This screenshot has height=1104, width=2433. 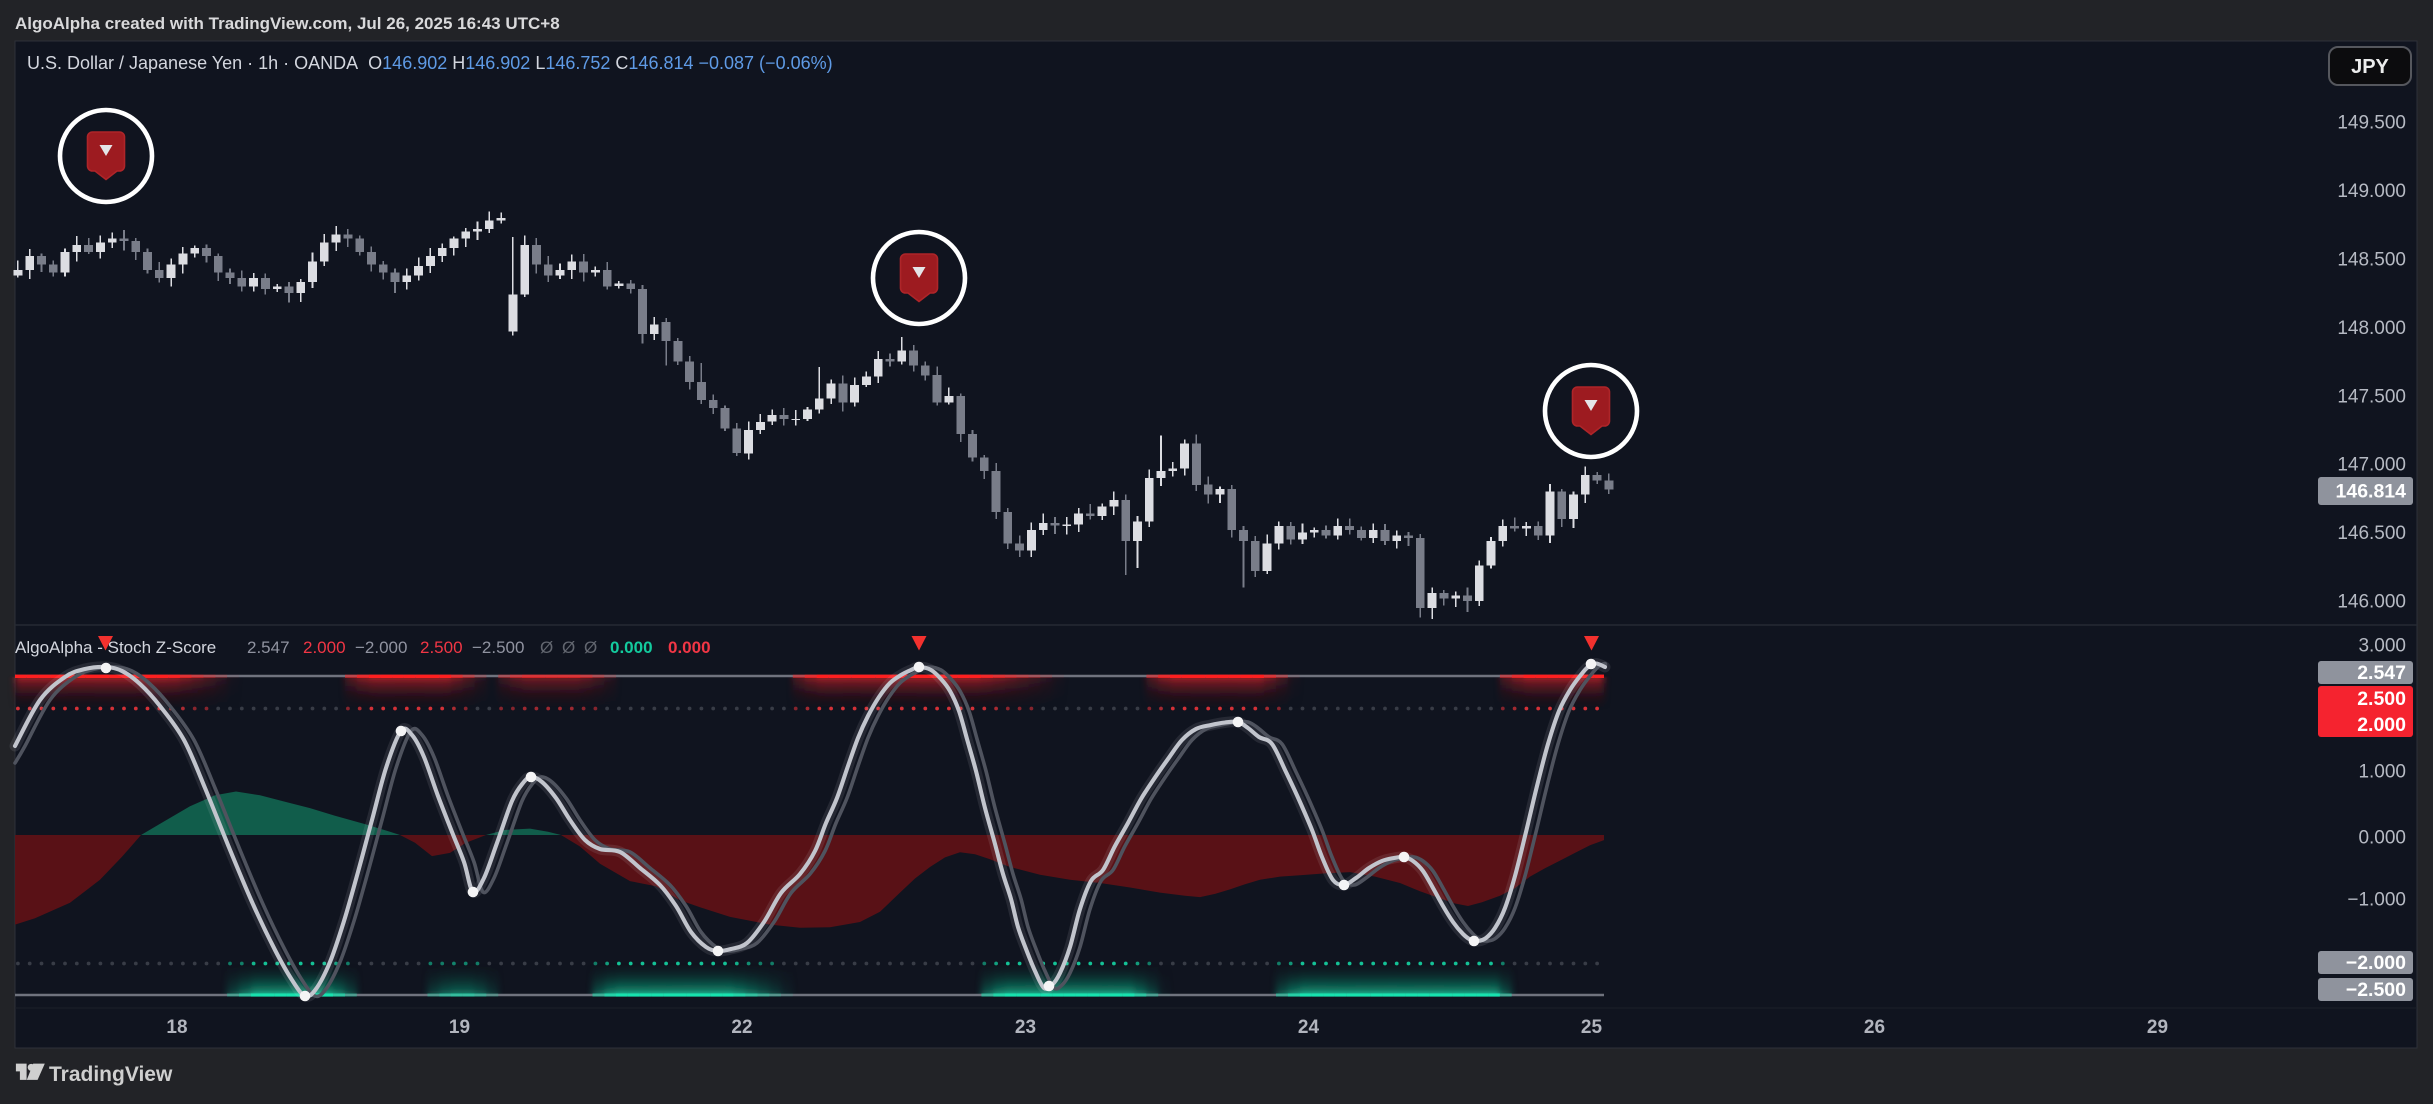 What do you see at coordinates (2371, 492) in the screenshot?
I see `svg-text: 146.814` at bounding box center [2371, 492].